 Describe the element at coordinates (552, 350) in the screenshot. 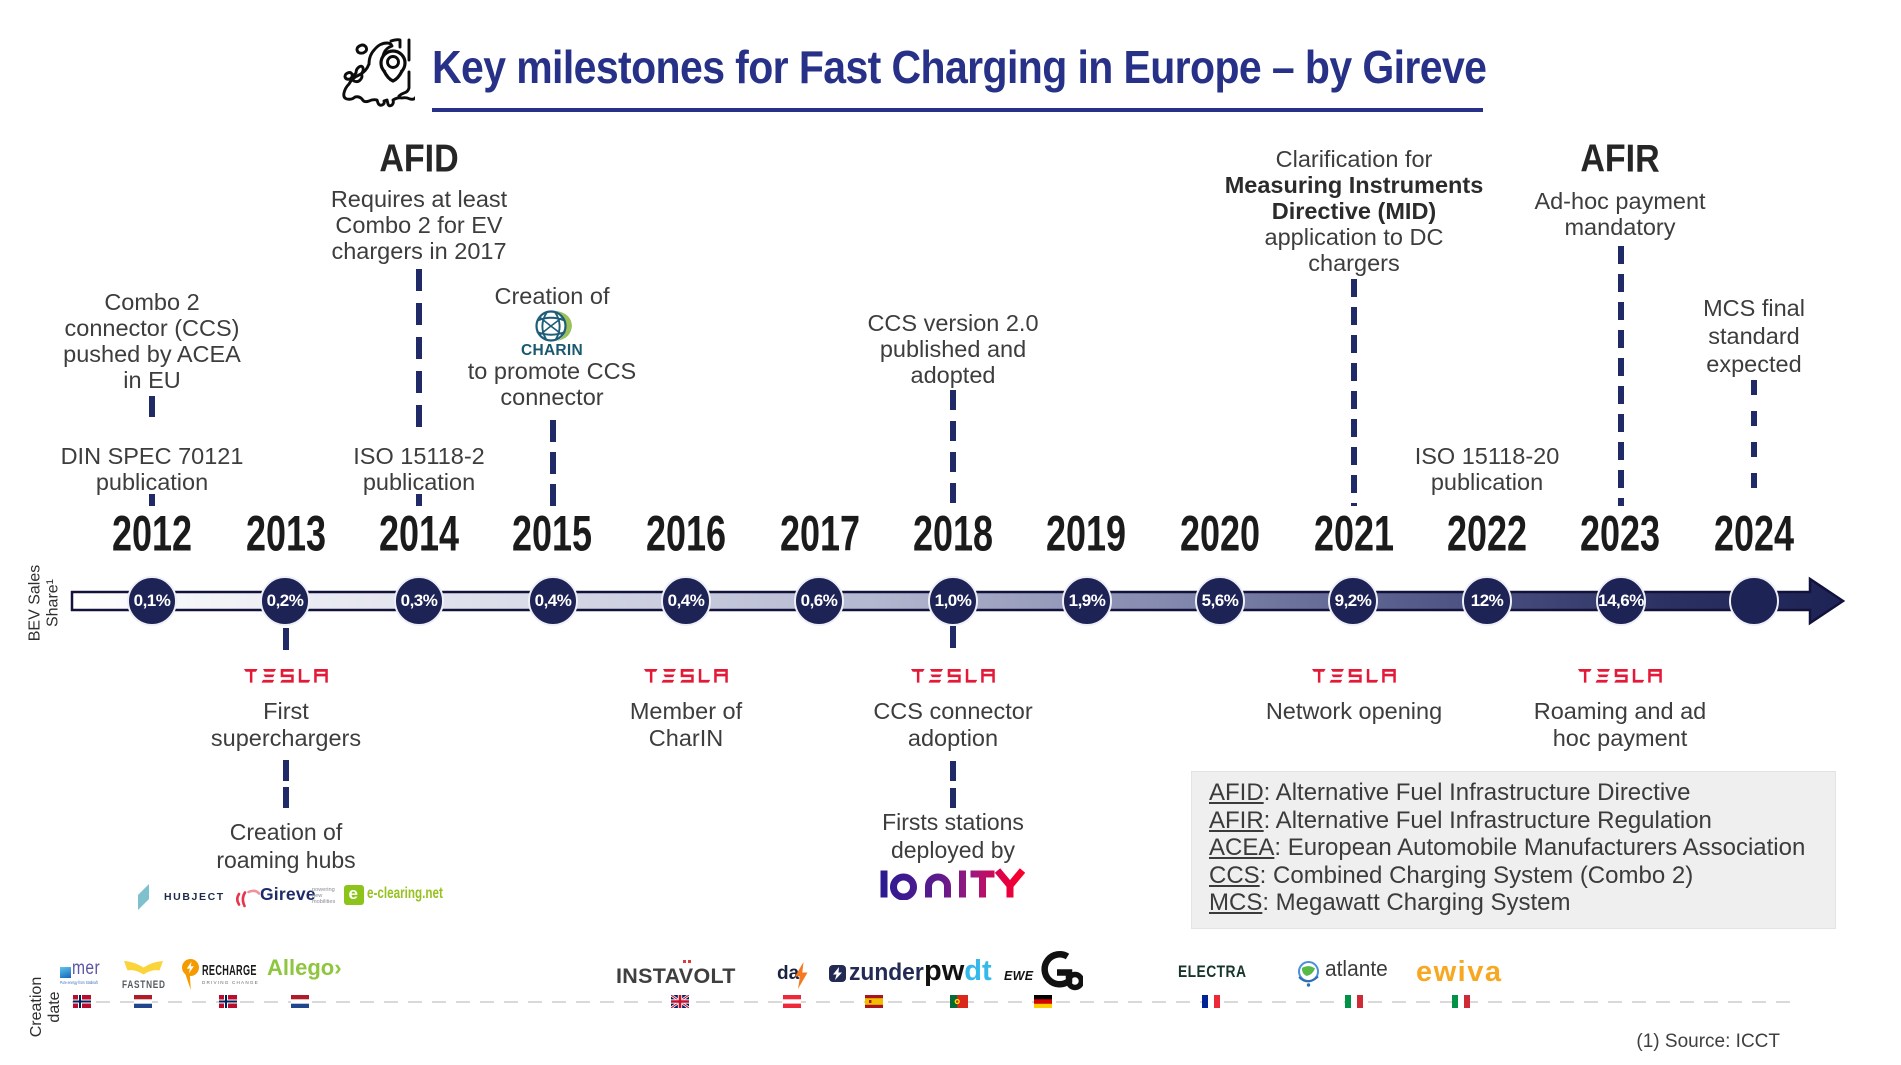

I see `svg-text: CHARIN` at that location.